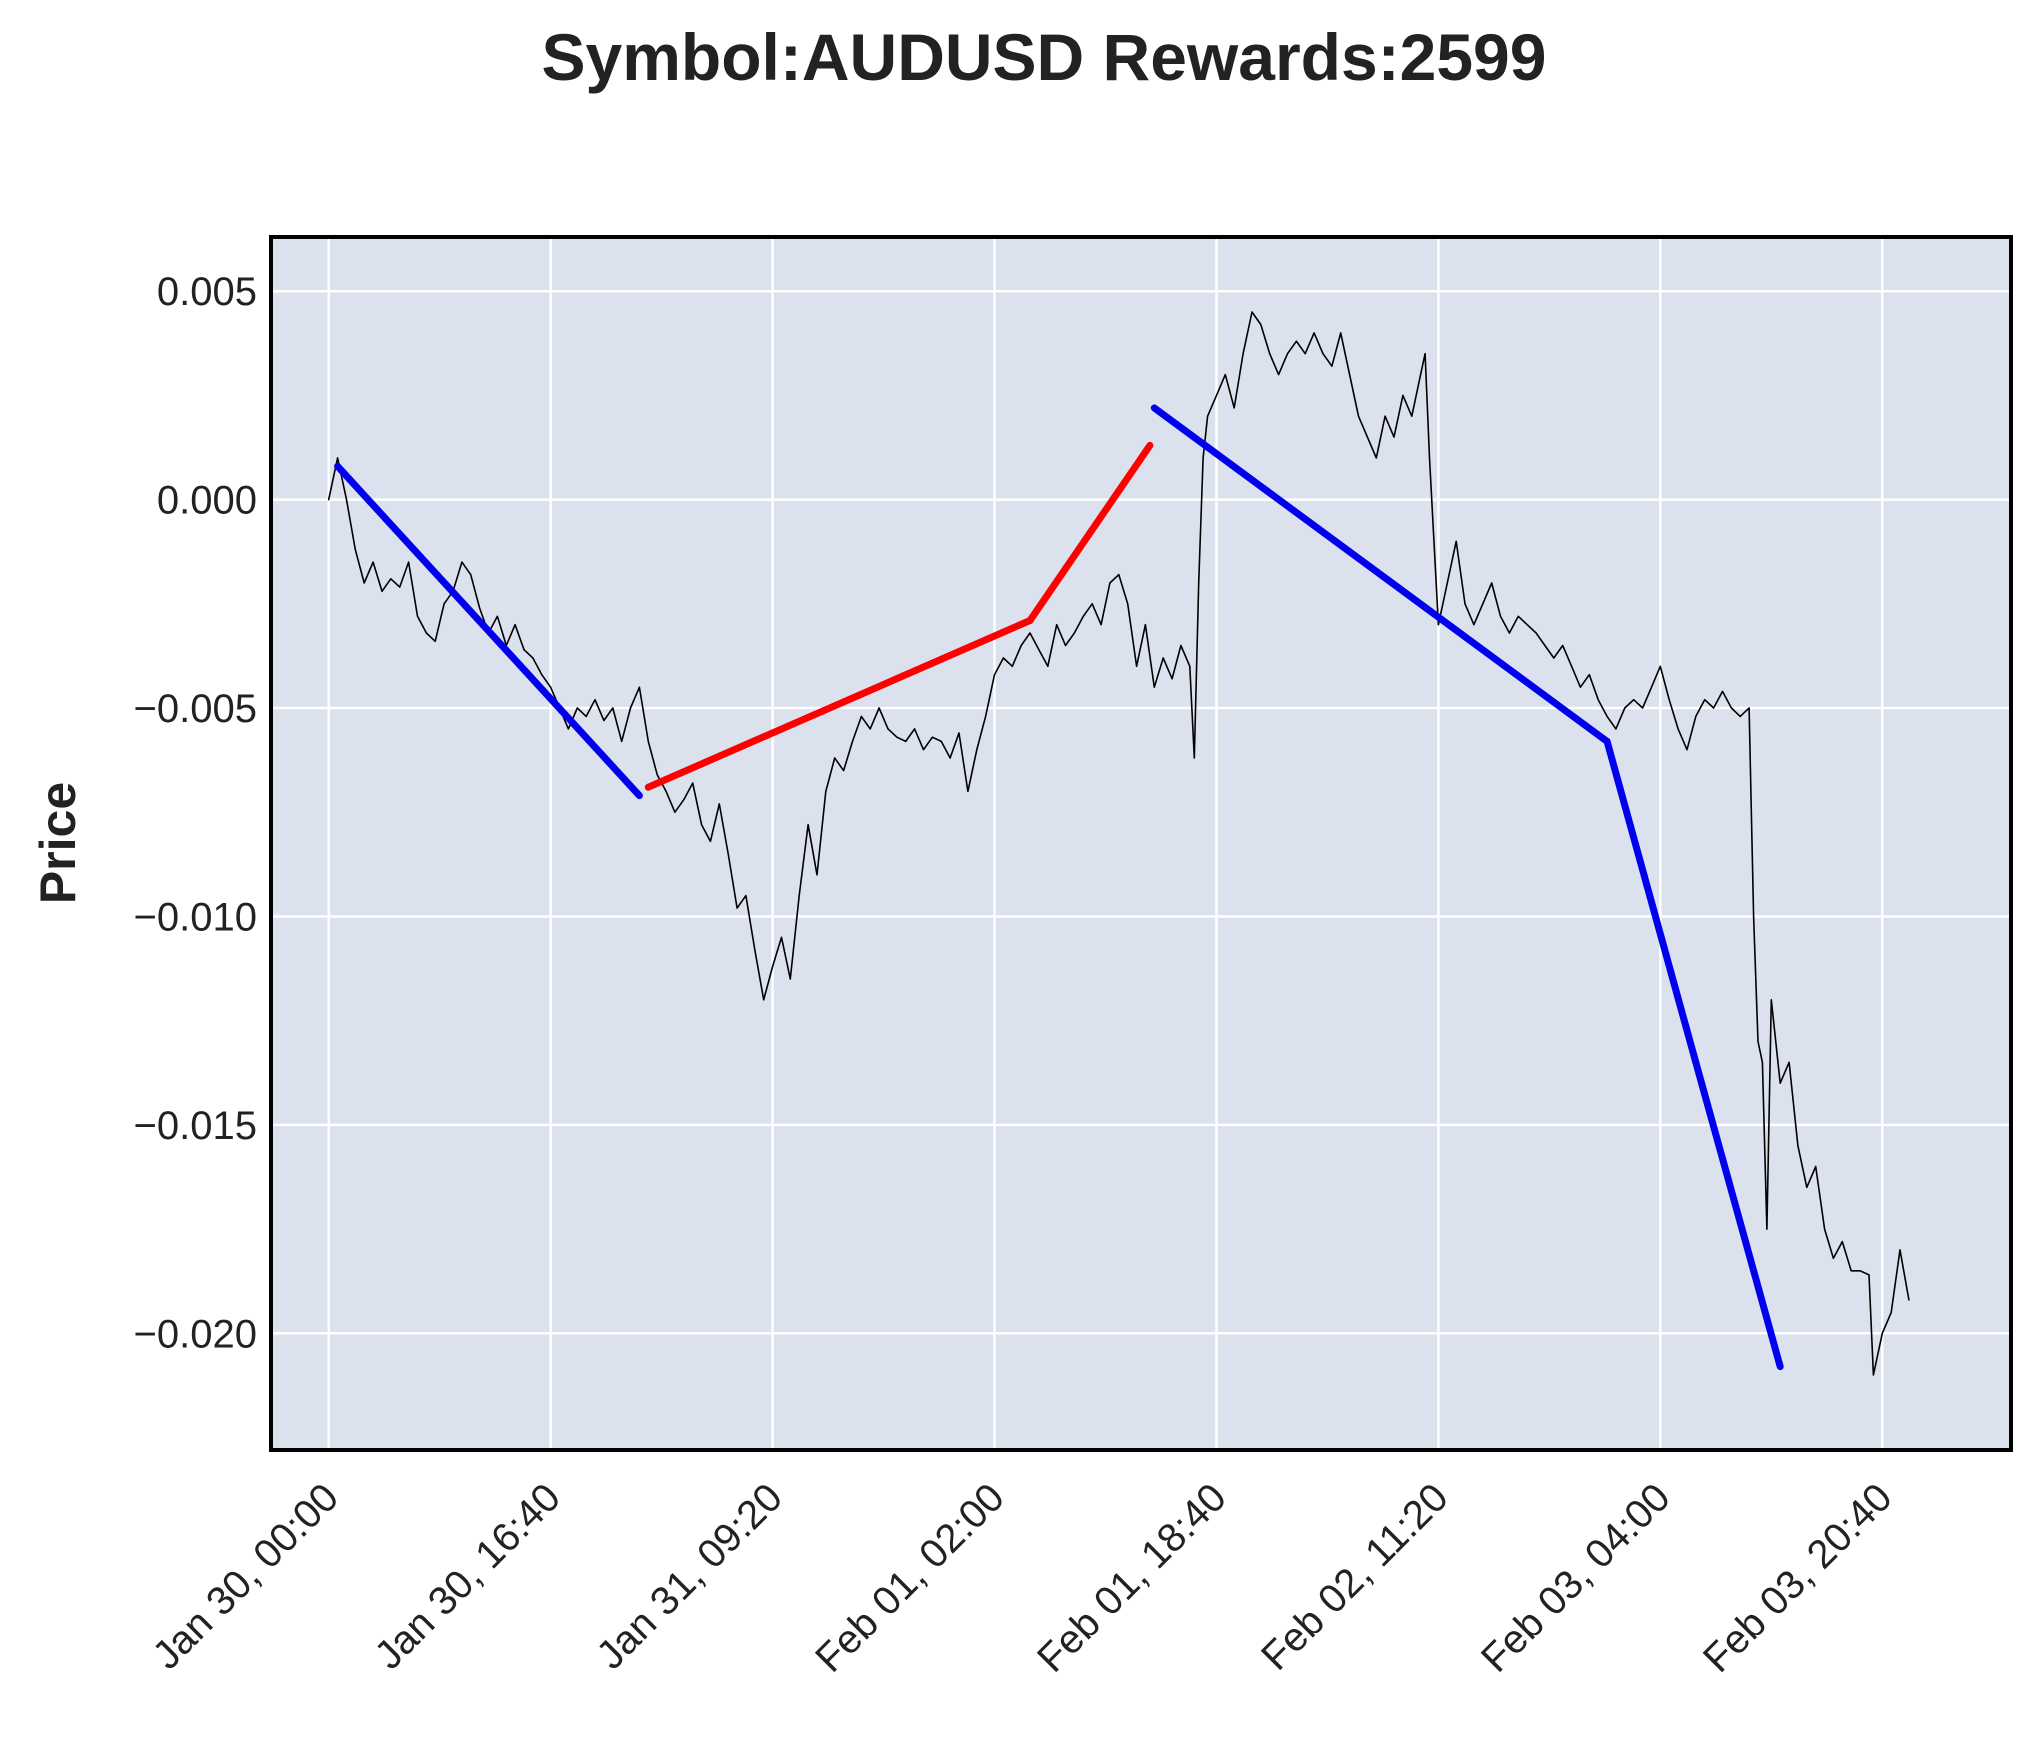  I want to click on x-tick-label: Feb 01, 02:00, so click(910, 1578).